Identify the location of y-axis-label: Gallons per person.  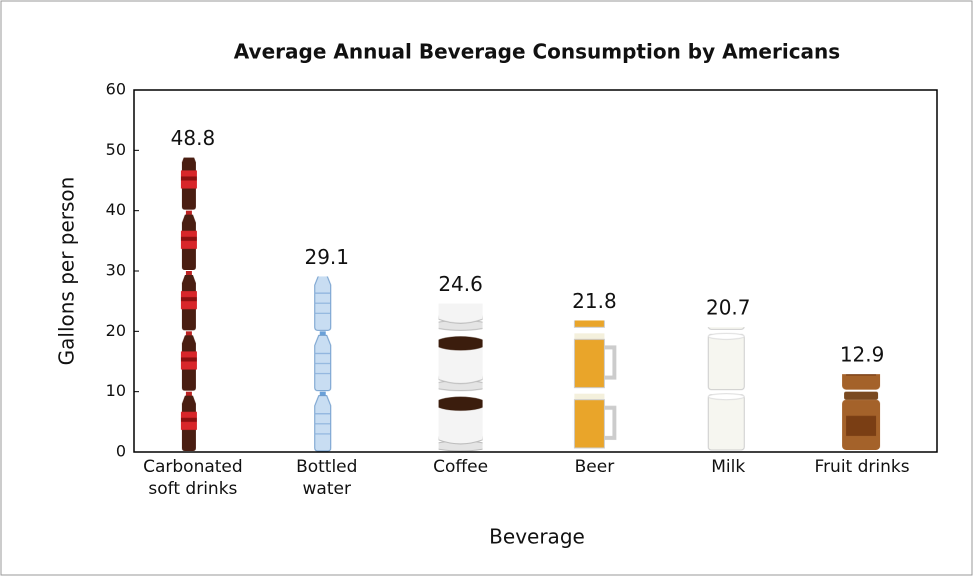
(67, 271).